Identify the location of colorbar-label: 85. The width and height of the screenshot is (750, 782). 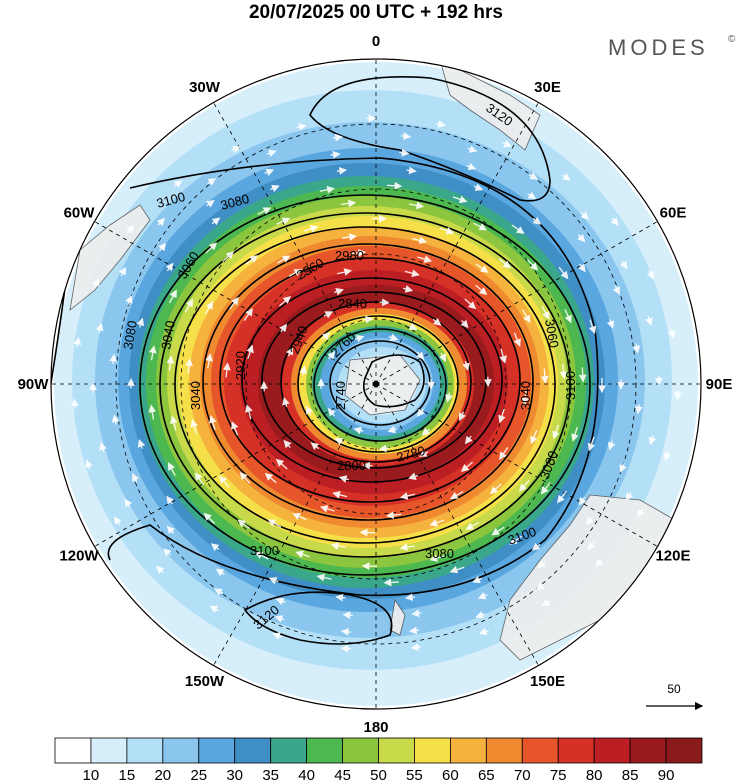
(630, 774).